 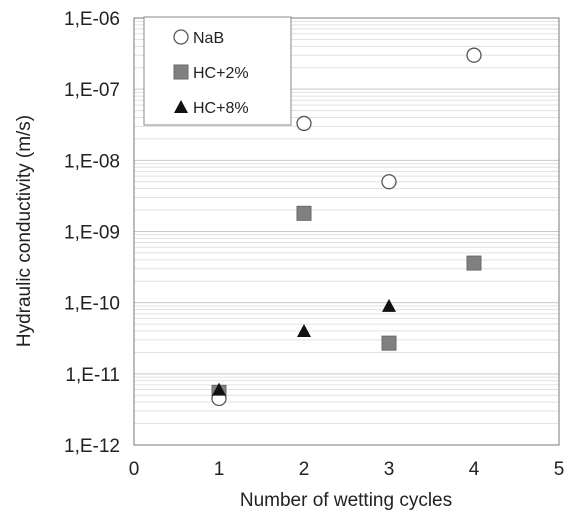 What do you see at coordinates (92, 375) in the screenshot?
I see `y-tick-label: 1,E-11` at bounding box center [92, 375].